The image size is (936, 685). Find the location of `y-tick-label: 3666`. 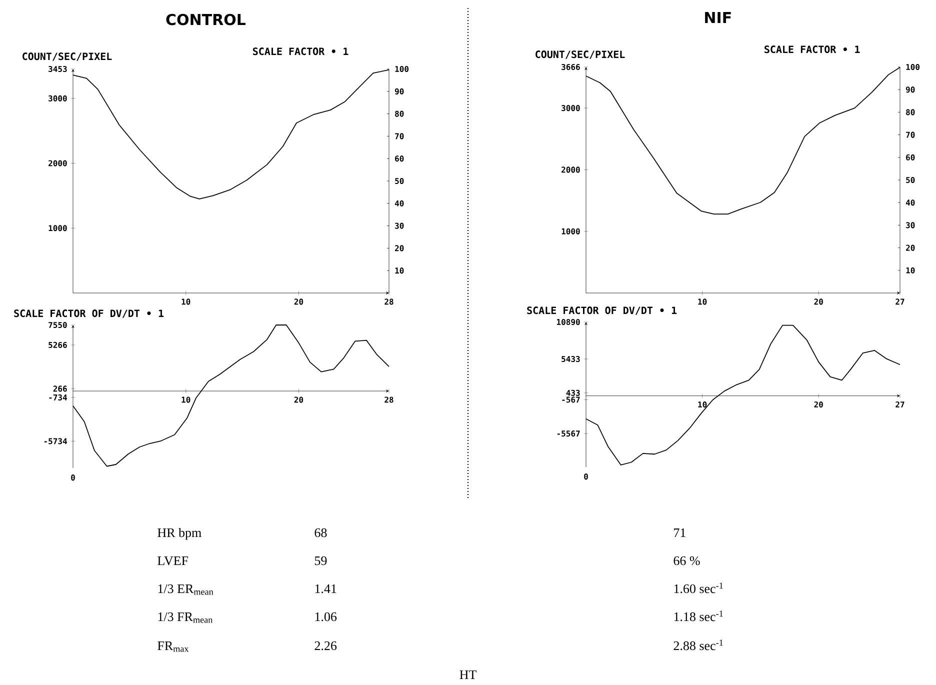

y-tick-label: 3666 is located at coordinates (571, 67).